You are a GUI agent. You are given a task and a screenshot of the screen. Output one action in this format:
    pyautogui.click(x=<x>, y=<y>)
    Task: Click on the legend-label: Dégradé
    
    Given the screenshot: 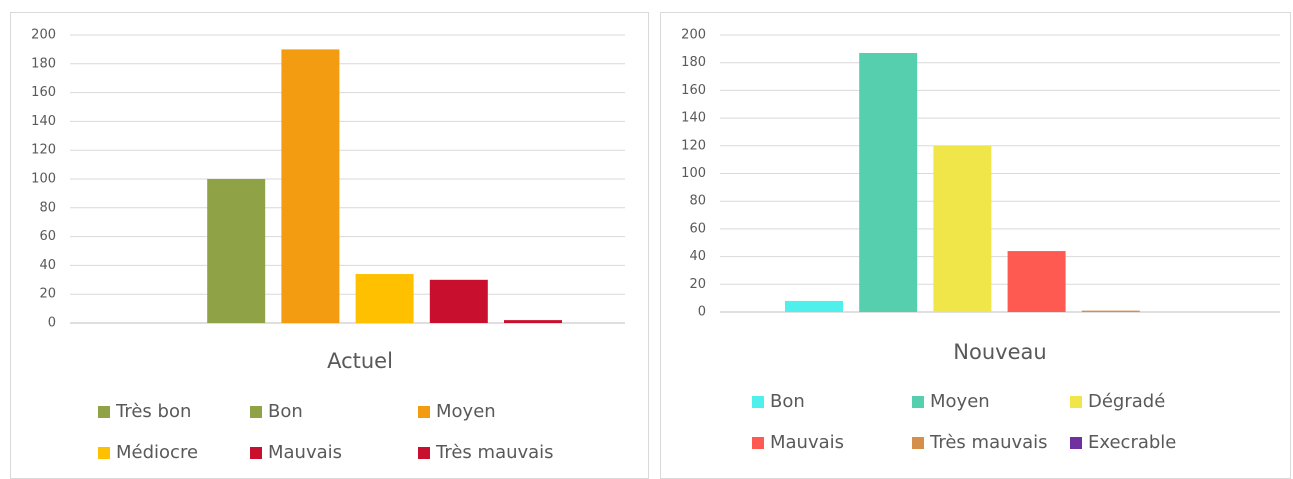 What is the action you would take?
    pyautogui.click(x=1126, y=401)
    